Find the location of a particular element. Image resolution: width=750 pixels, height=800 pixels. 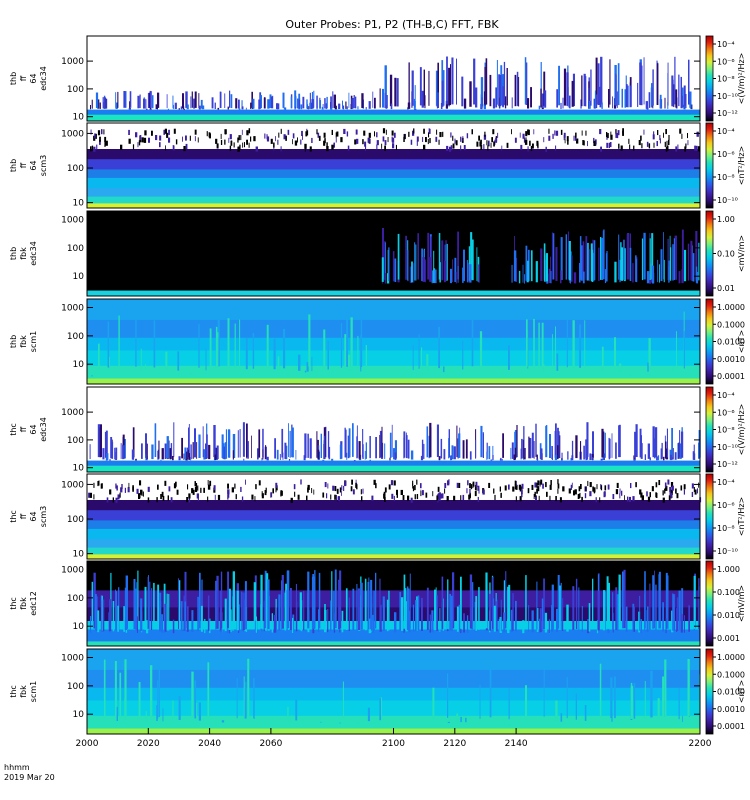

colorbar-label: <mV/m> is located at coordinates (741, 603).